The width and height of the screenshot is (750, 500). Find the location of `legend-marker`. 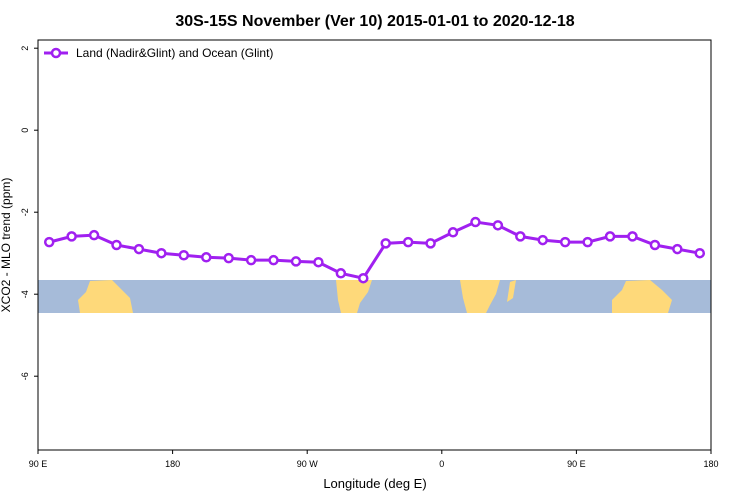

legend-marker is located at coordinates (56, 53).